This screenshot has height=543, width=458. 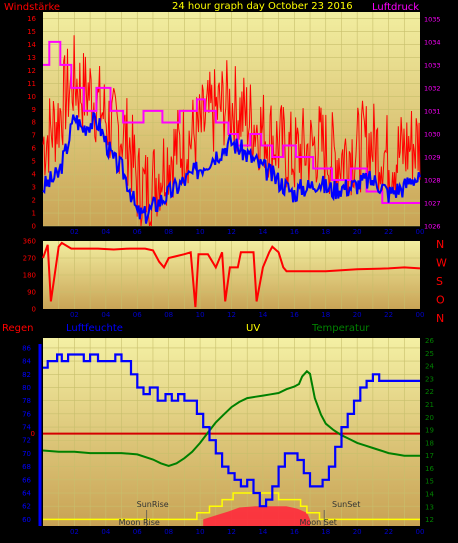 What do you see at coordinates (432, 88) in the screenshot?
I see `pressure-y-tick: 1032` at bounding box center [432, 88].